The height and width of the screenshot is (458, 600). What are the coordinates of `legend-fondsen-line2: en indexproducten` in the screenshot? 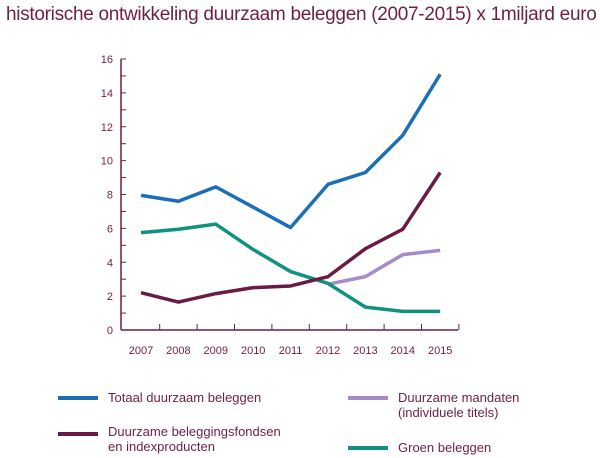 It's located at (161, 446).